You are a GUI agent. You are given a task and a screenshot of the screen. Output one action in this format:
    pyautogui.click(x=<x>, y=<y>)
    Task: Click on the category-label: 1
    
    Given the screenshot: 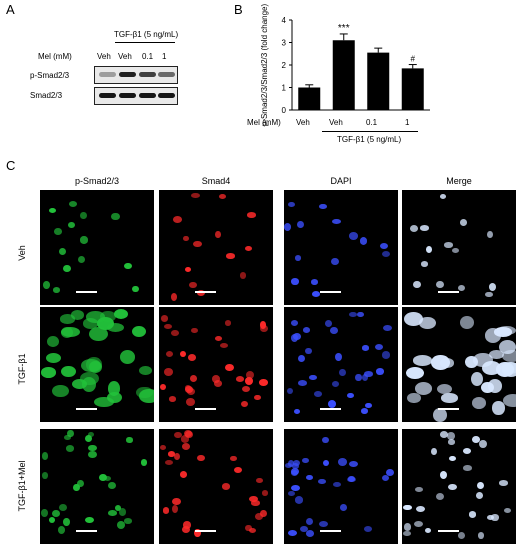 What is the action you would take?
    pyautogui.click(x=407, y=122)
    